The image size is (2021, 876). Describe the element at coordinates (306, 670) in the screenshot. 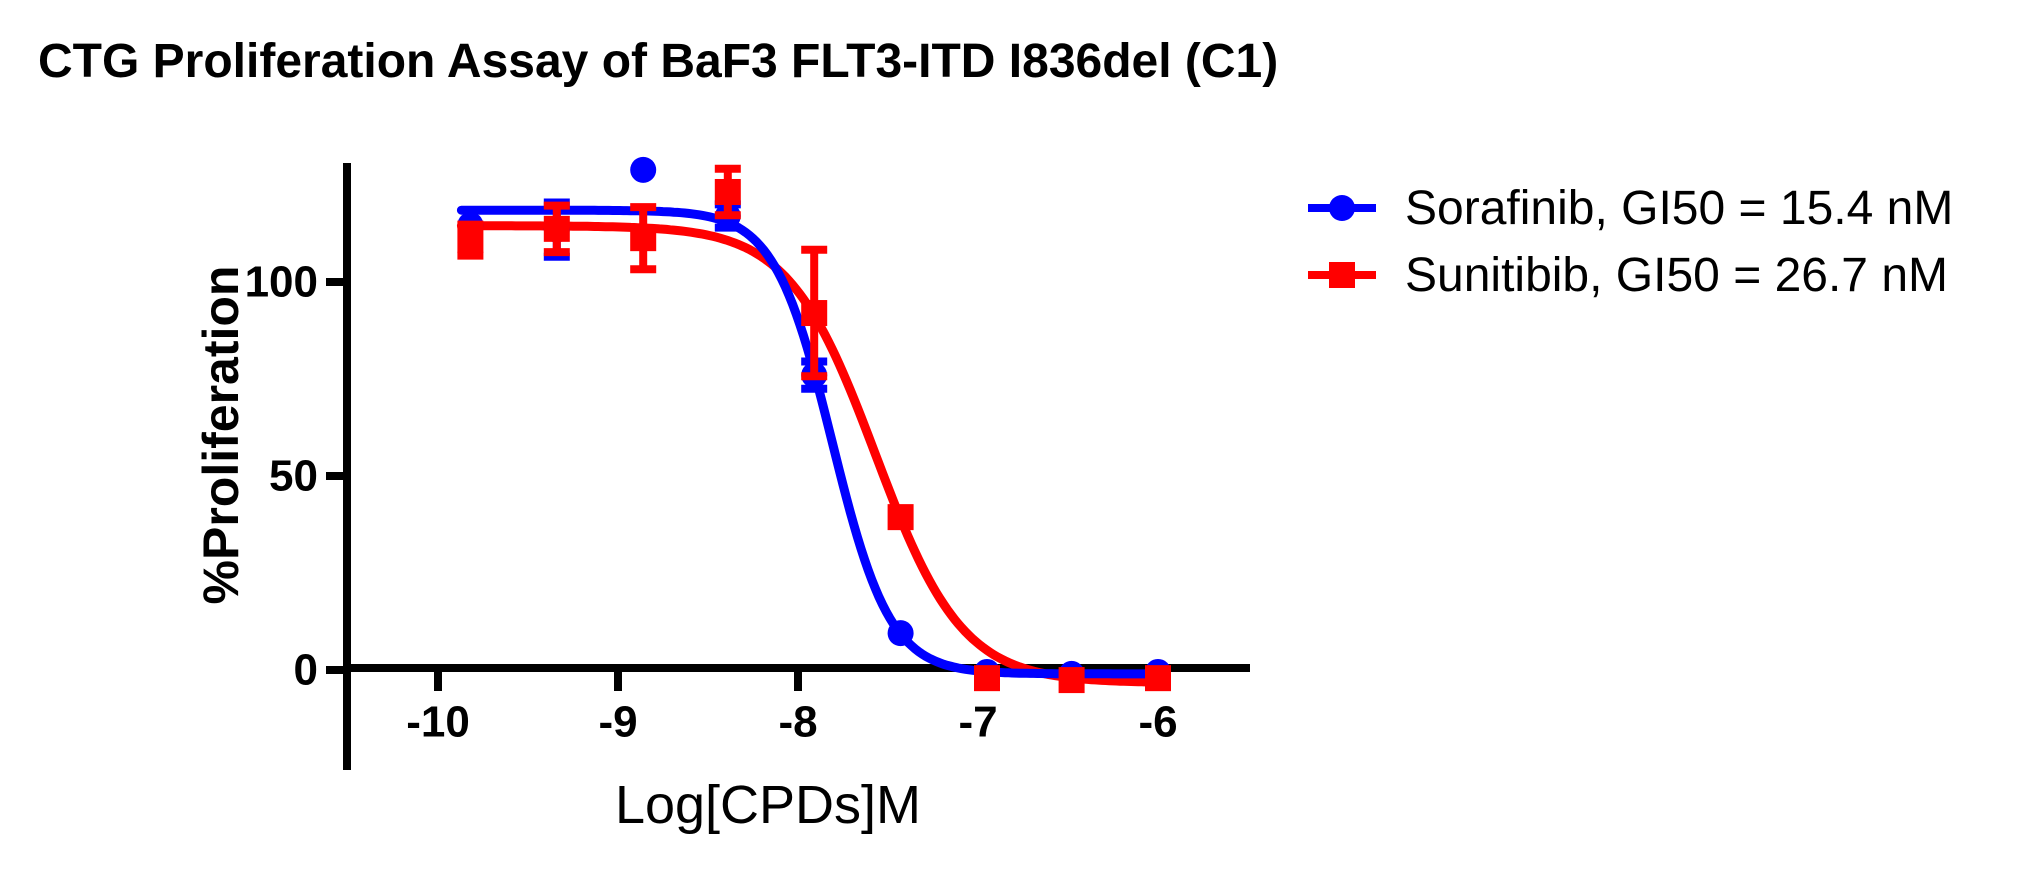

I see `y-tick-label: 0` at that location.